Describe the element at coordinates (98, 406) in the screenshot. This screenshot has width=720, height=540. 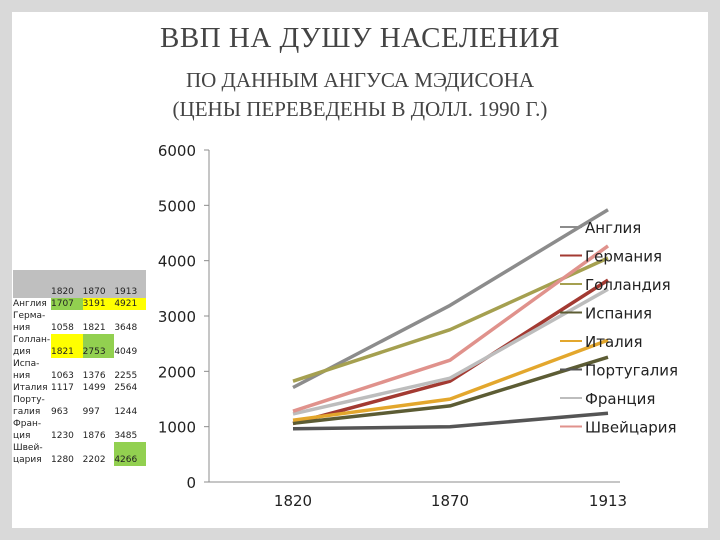
I see `table-value-cell: 997` at that location.